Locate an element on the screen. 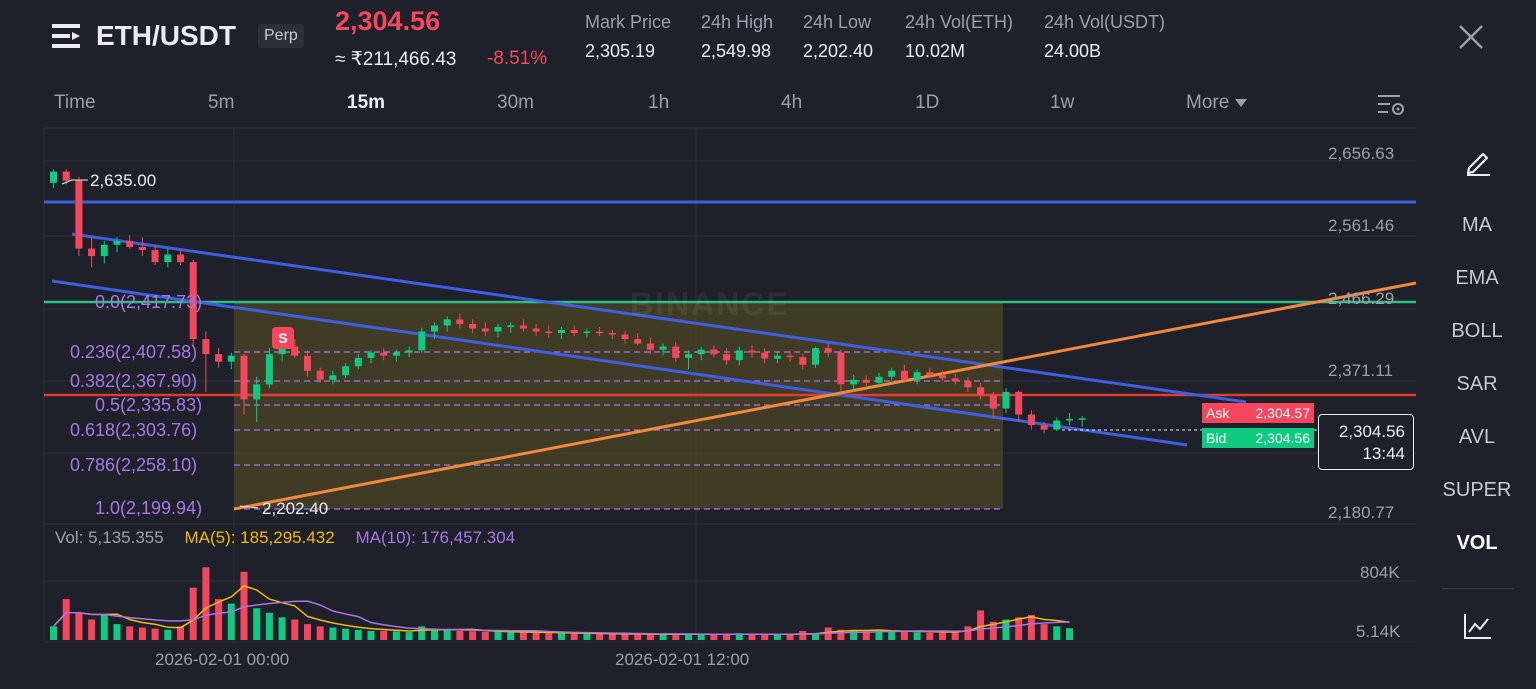 The image size is (1536, 689). tab-1d: 1D is located at coordinates (927, 102).